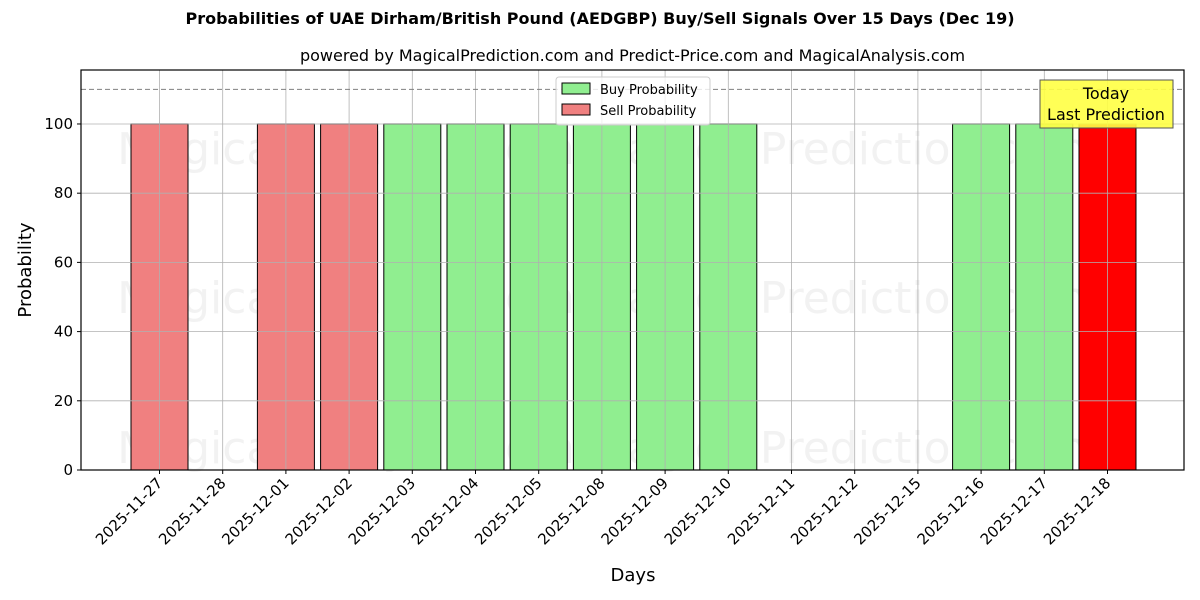 The width and height of the screenshot is (1200, 600). Describe the element at coordinates (445, 511) in the screenshot. I see `x-tick-label: 2025-12-04` at that location.